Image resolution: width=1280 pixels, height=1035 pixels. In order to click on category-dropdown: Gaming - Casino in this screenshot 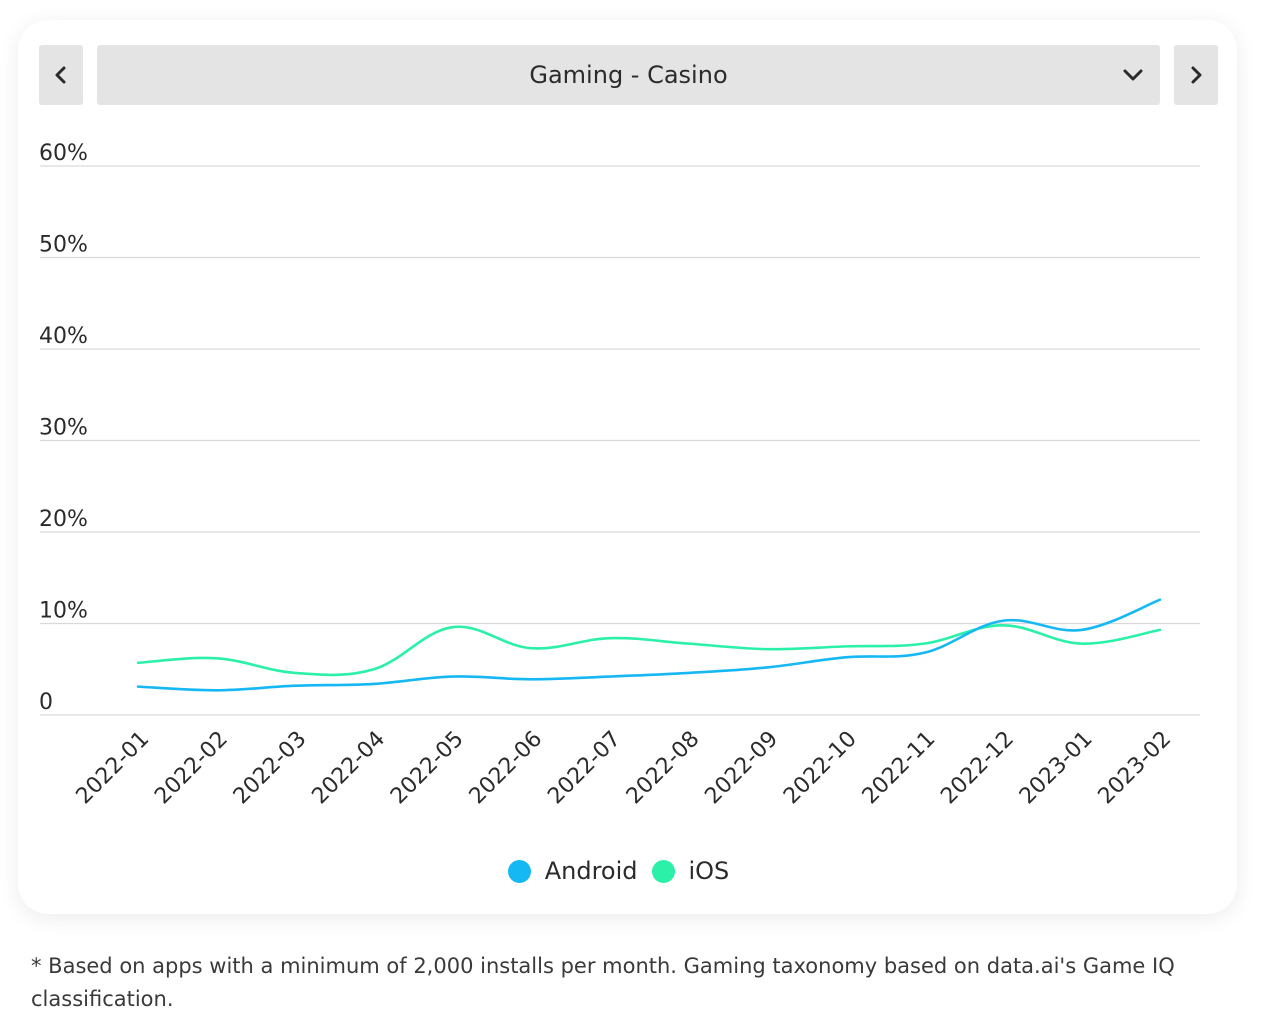, I will do `click(628, 75)`.